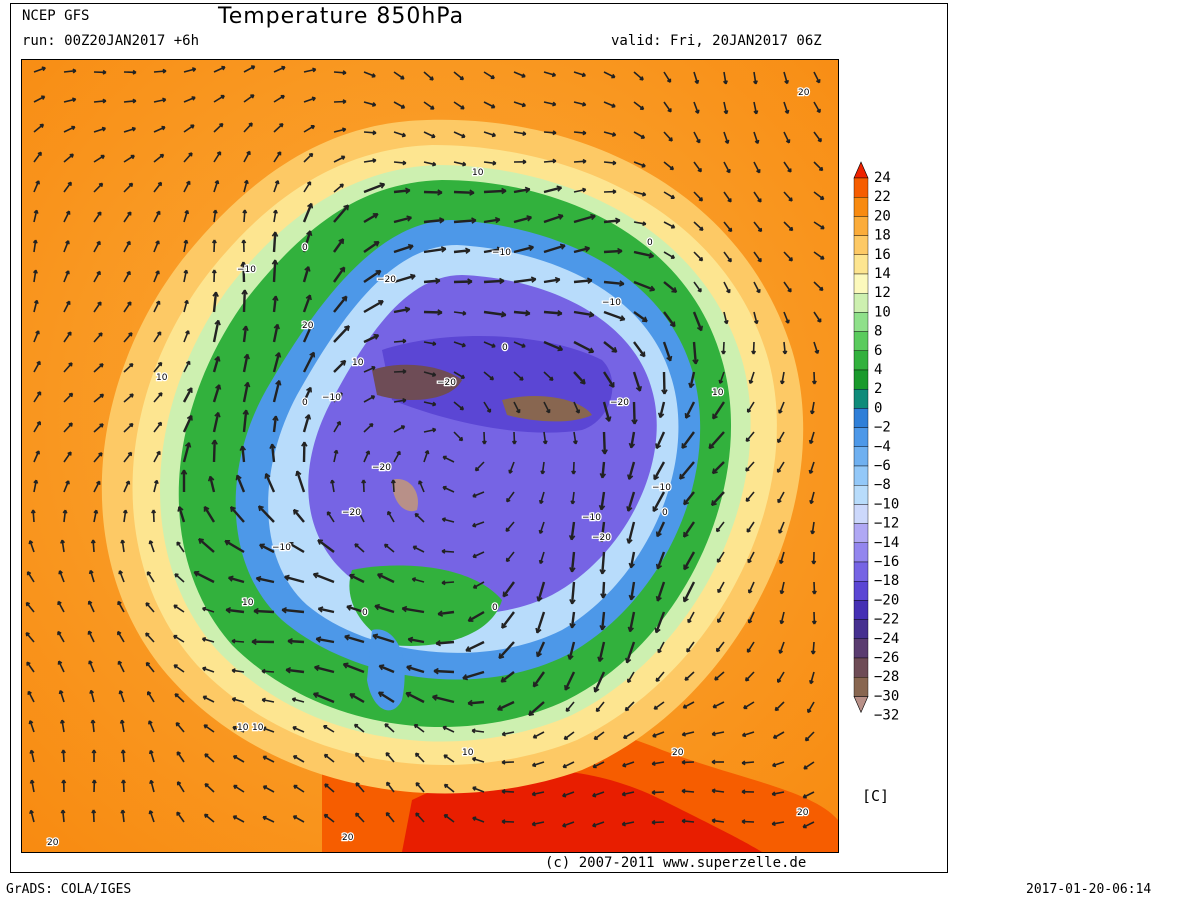 Image resolution: width=1200 pixels, height=900 pixels. I want to click on legend-level-label: 14, so click(882, 274).